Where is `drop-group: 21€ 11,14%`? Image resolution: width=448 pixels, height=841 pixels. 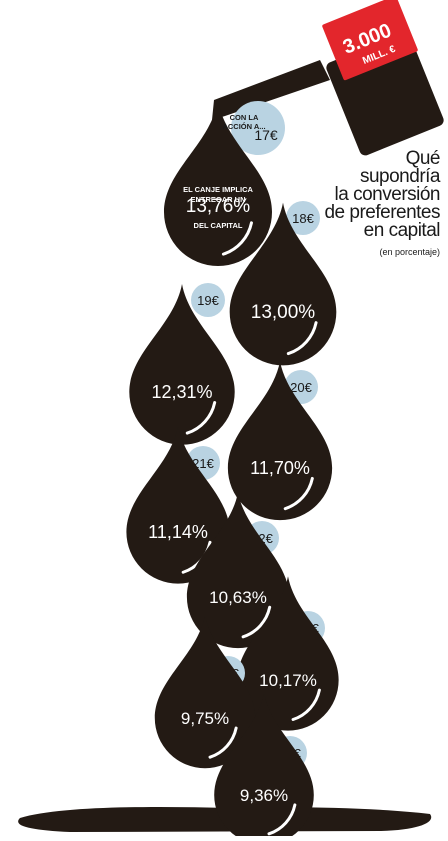
drop-group: 21€ 11,14% is located at coordinates (178, 505).